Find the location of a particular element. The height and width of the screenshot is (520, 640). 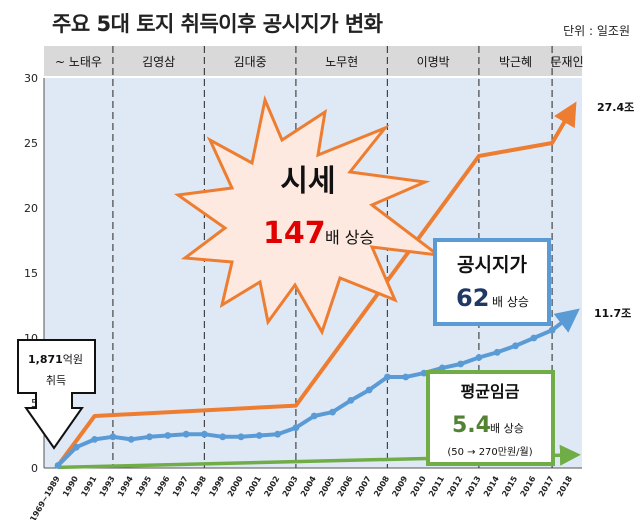

acquire-amount-value: 1,871 is located at coordinates (45, 359).